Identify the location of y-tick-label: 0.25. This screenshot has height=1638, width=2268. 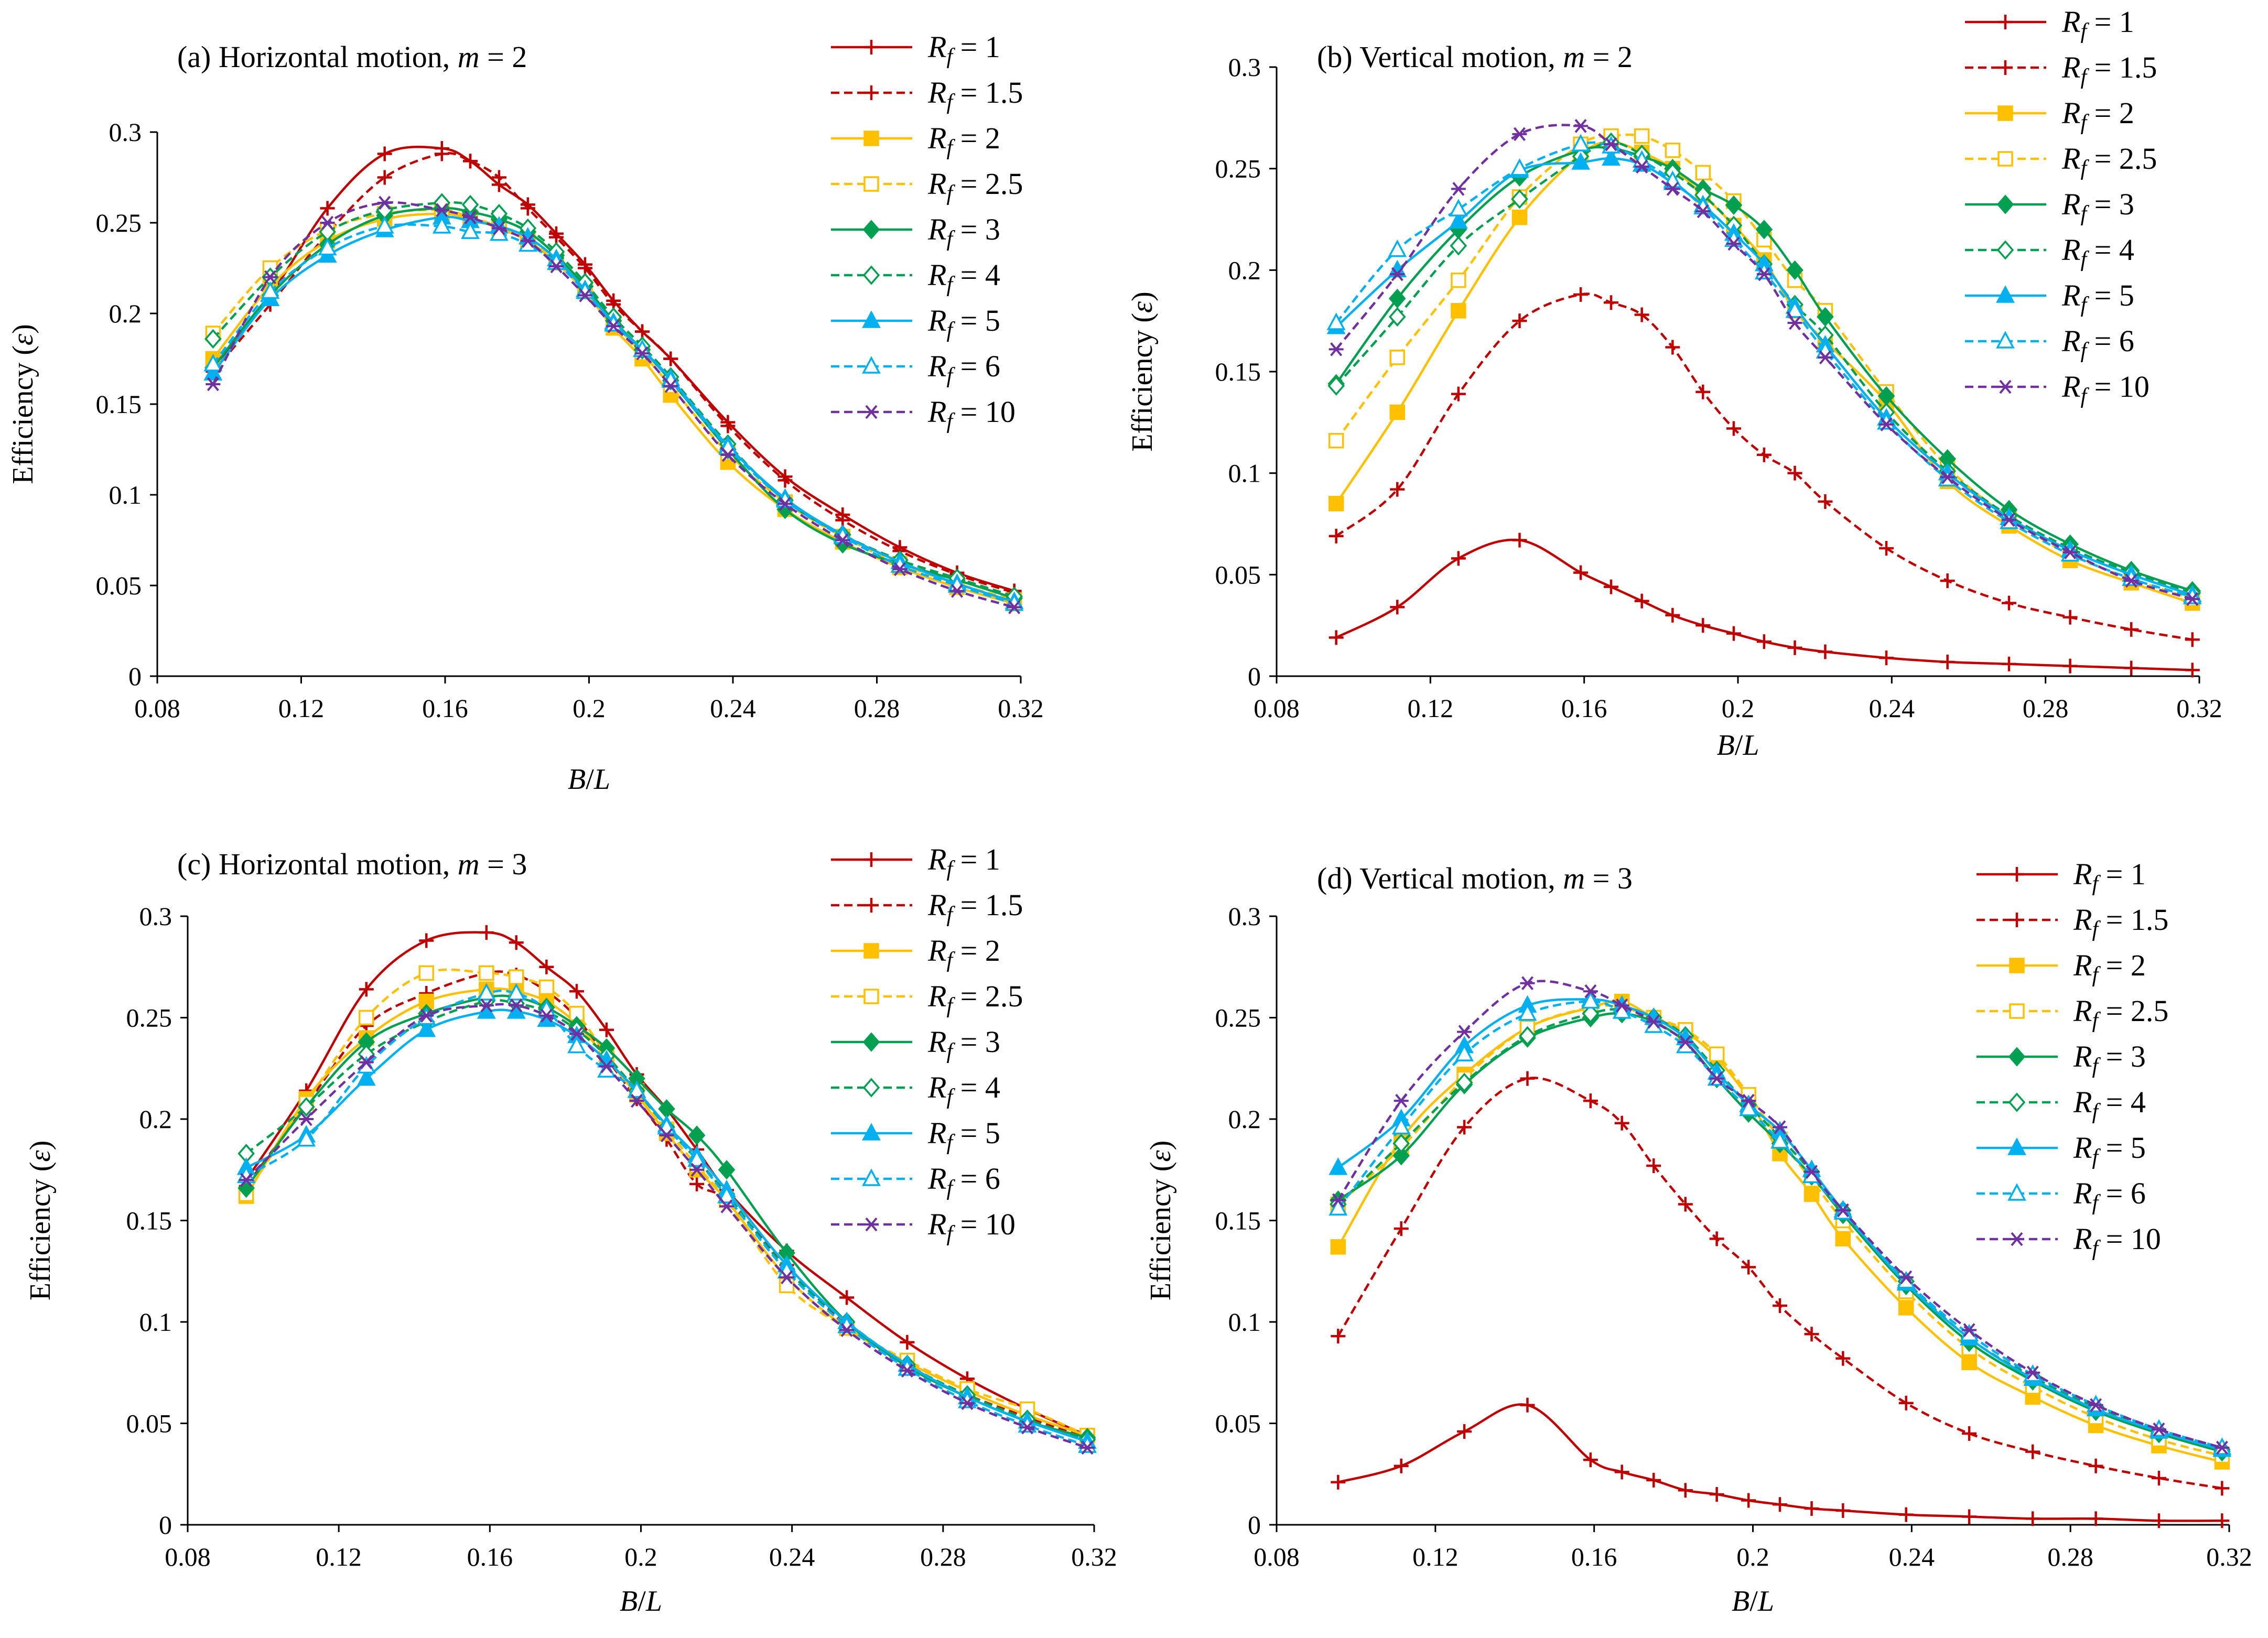
(1238, 168).